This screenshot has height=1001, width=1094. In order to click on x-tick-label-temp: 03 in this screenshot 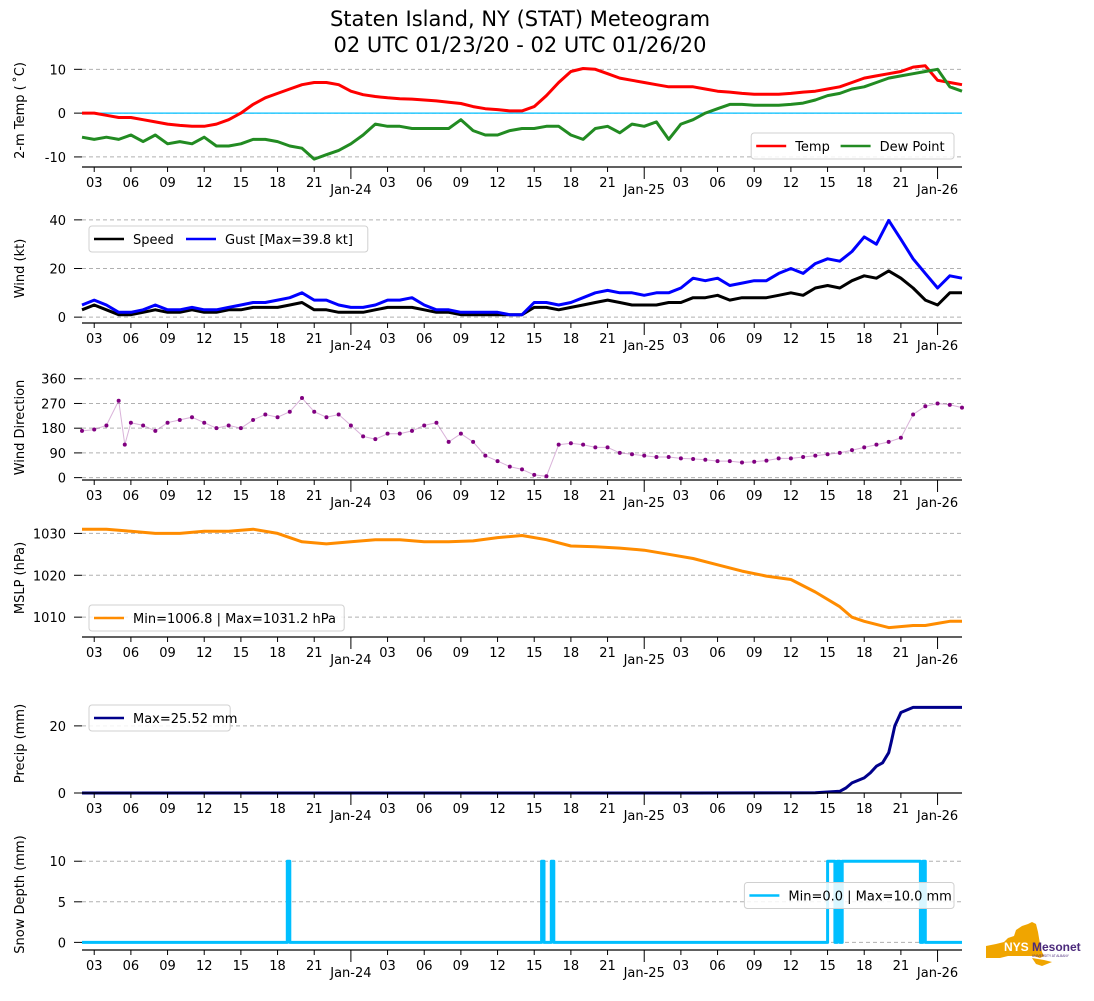, I will do `click(681, 183)`.